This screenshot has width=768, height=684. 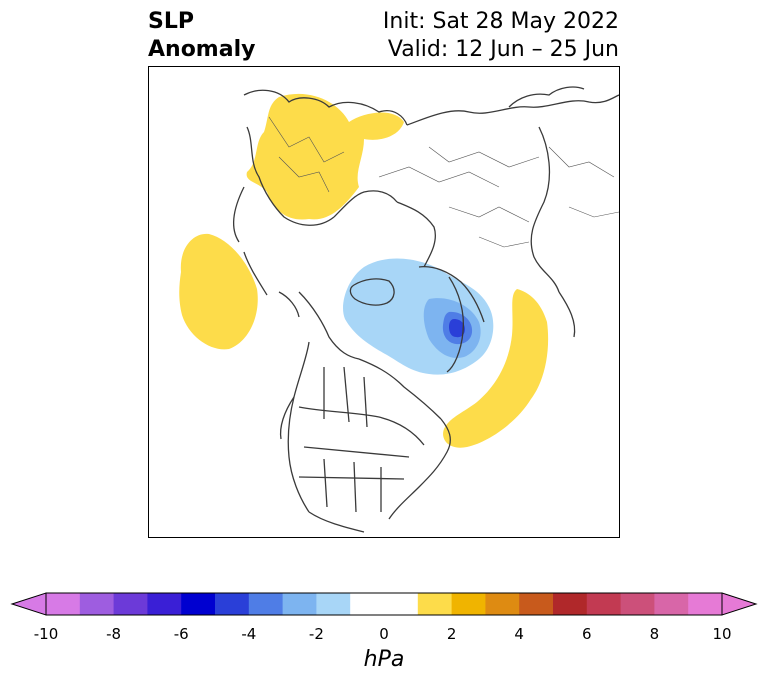 I want to click on colorbar-tick-label: -4, so click(x=249, y=634).